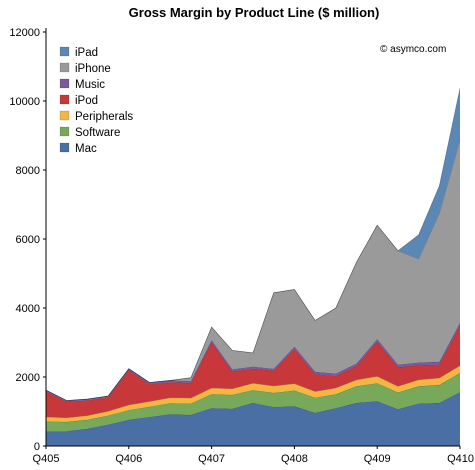 Image resolution: width=475 pixels, height=470 pixels. Describe the element at coordinates (86, 149) in the screenshot. I see `legend-label-mac: Mac` at that location.